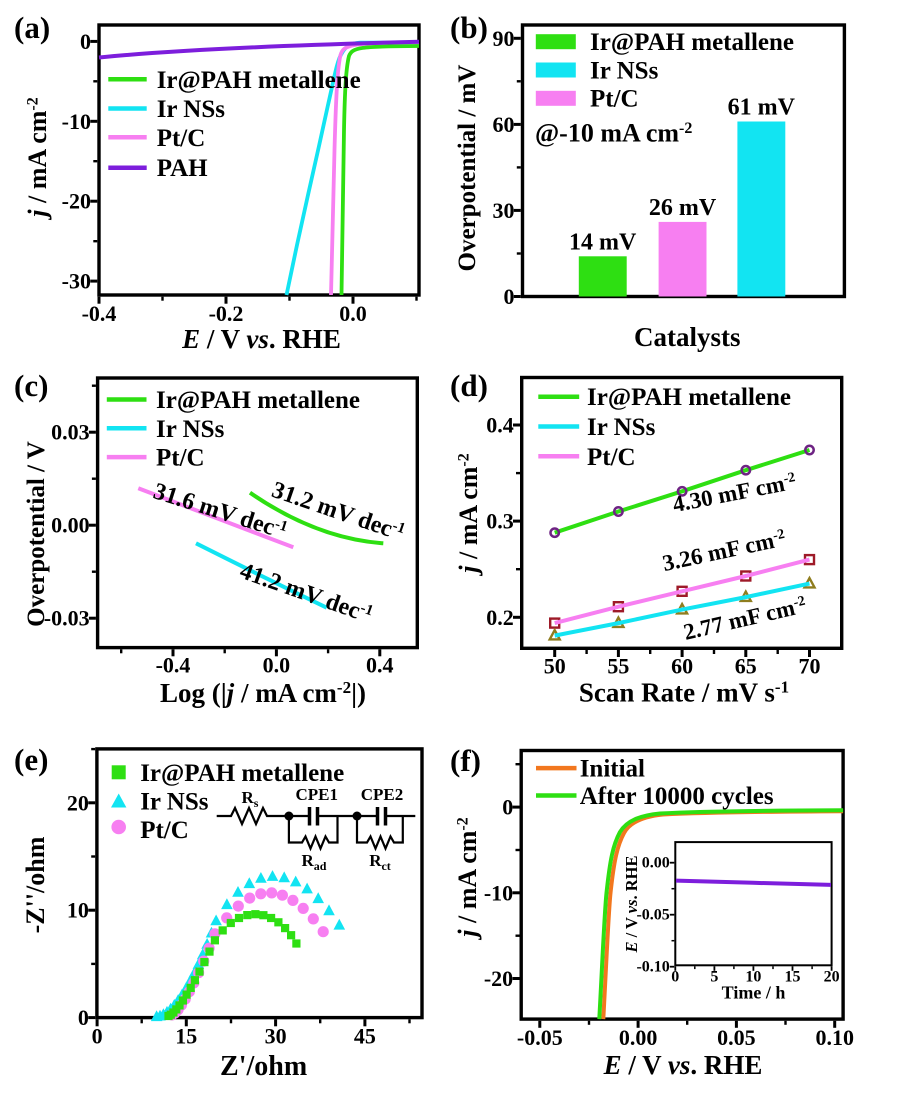 This screenshot has height=1102, width=900. I want to click on svg-text: 5, so click(714, 977).